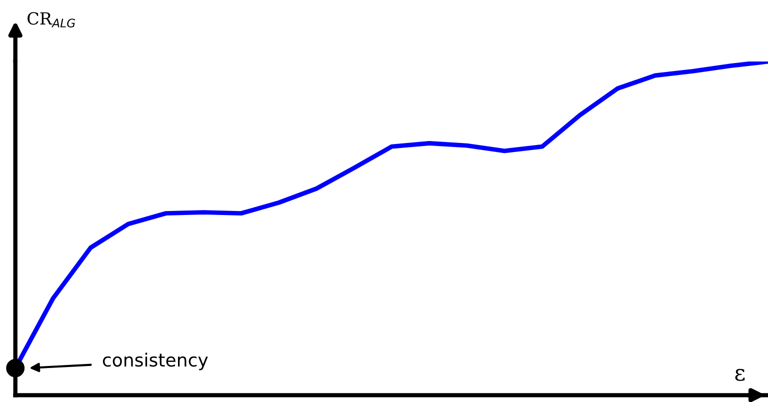 The height and width of the screenshot is (402, 768). What do you see at coordinates (740, 374) in the screenshot?
I see `x-axis-title: ε` at bounding box center [740, 374].